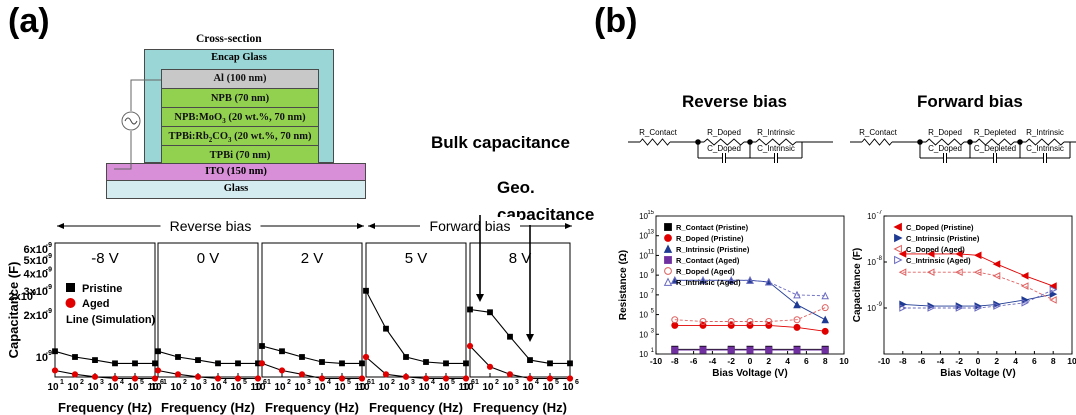 The height and width of the screenshot is (415, 1076). I want to click on legend-label: C_Doped (Aged), so click(935, 249).